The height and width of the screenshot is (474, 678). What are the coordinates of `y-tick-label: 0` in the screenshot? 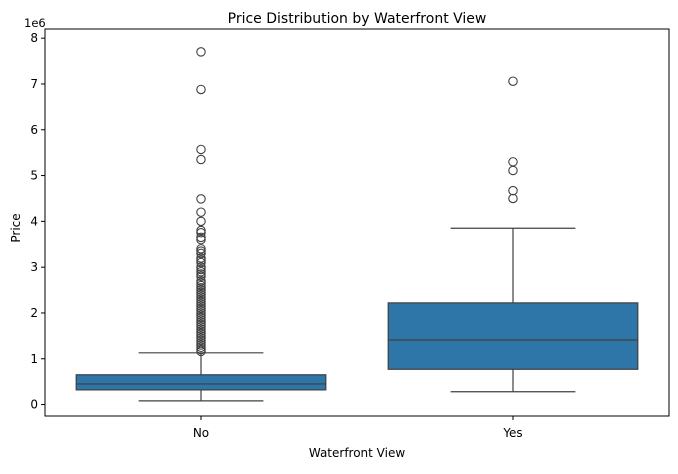 It's located at (34, 405).